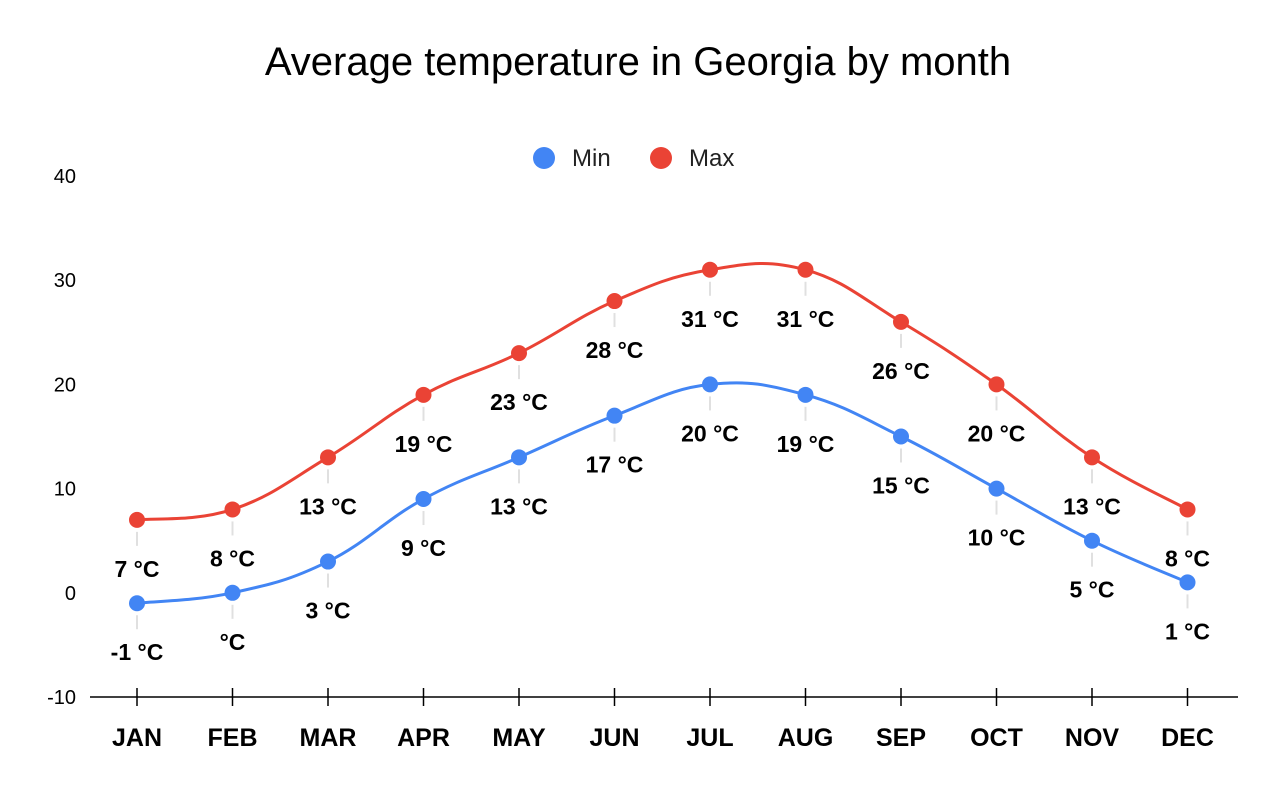 The height and width of the screenshot is (790, 1274). What do you see at coordinates (806, 444) in the screenshot?
I see `data-label-min: 19 °C` at bounding box center [806, 444].